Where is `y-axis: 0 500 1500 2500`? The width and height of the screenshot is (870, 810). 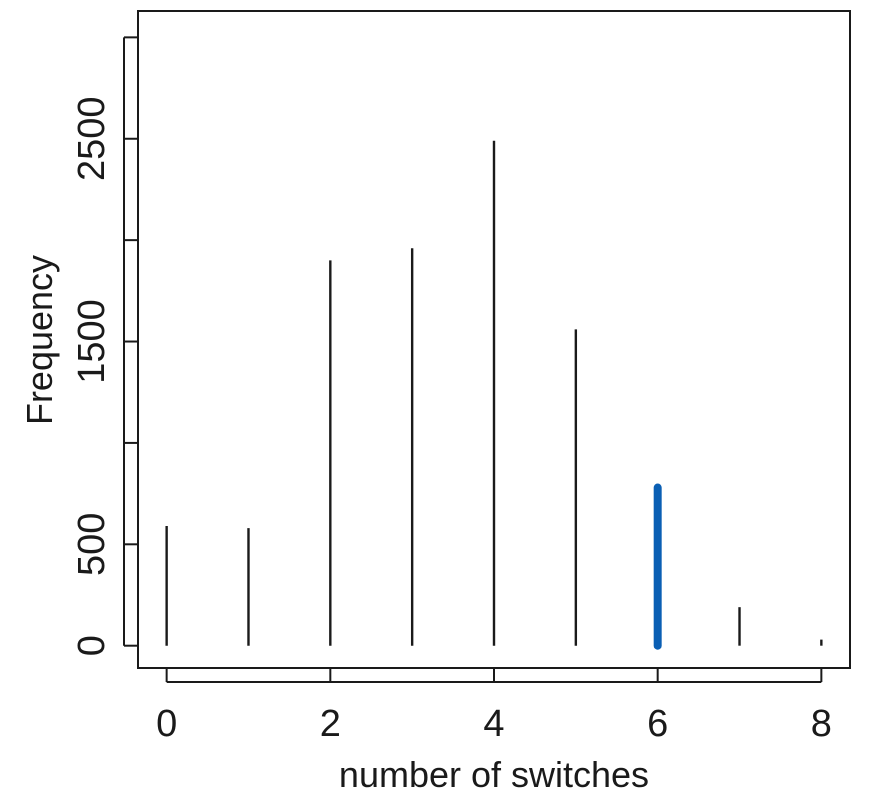
y-axis: 0 500 1500 2500 is located at coordinates (104, 346).